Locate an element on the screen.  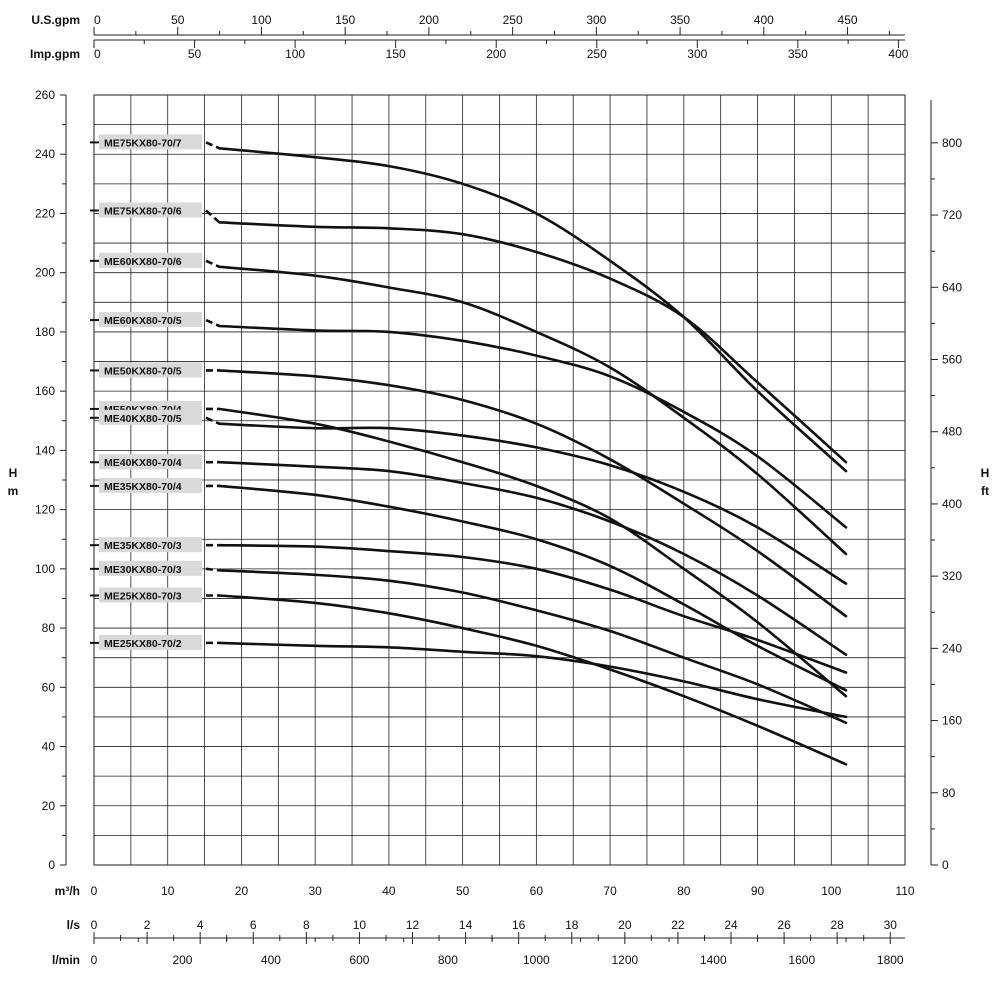
bottom2-tick-label: 2 is located at coordinates (147, 925).